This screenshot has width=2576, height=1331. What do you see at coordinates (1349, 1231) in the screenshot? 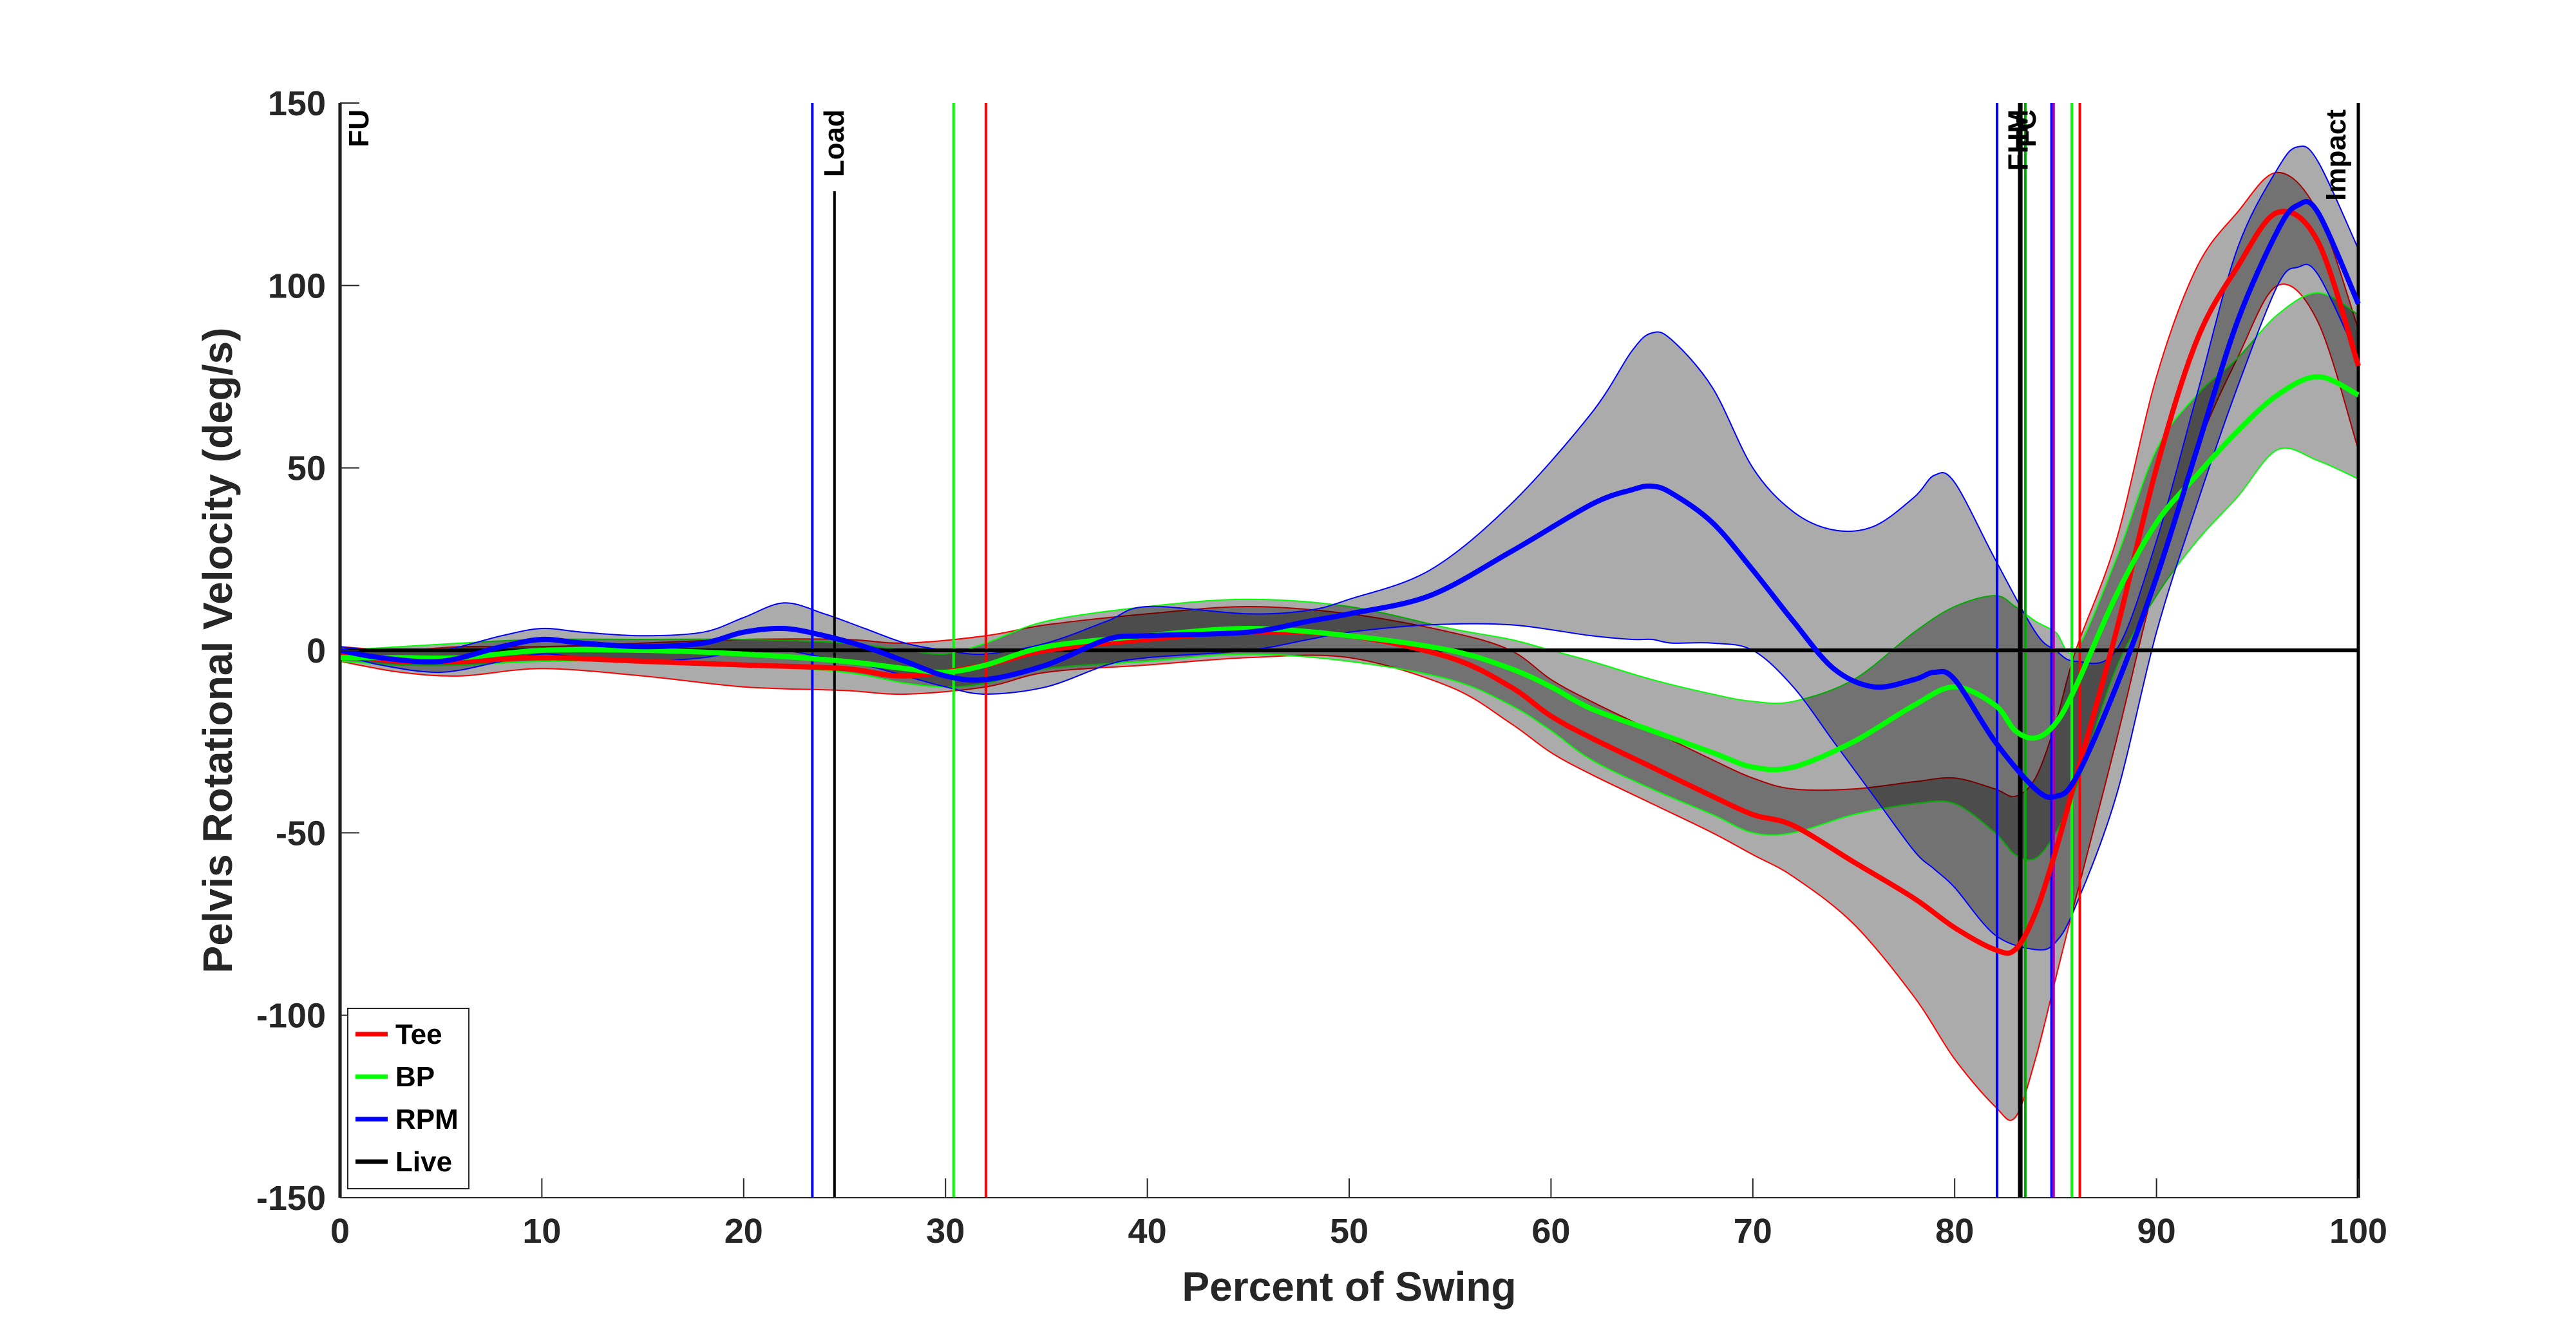
I see `x-tick-label: 50` at bounding box center [1349, 1231].